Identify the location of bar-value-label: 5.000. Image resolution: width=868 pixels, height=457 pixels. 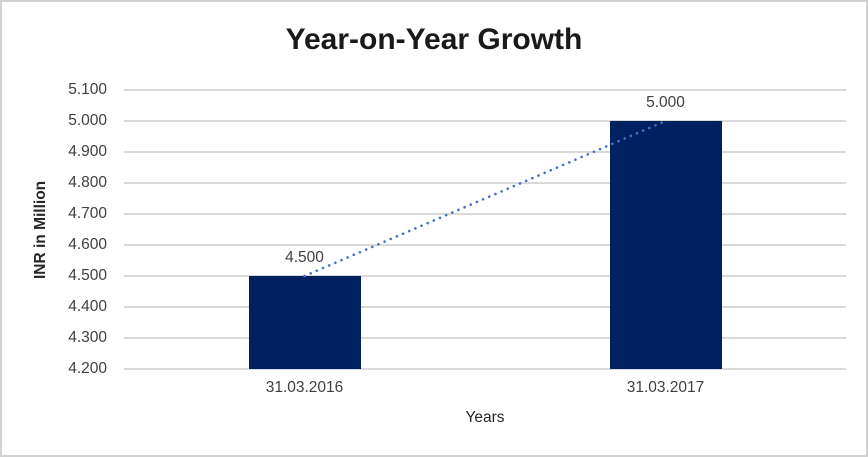
(665, 102).